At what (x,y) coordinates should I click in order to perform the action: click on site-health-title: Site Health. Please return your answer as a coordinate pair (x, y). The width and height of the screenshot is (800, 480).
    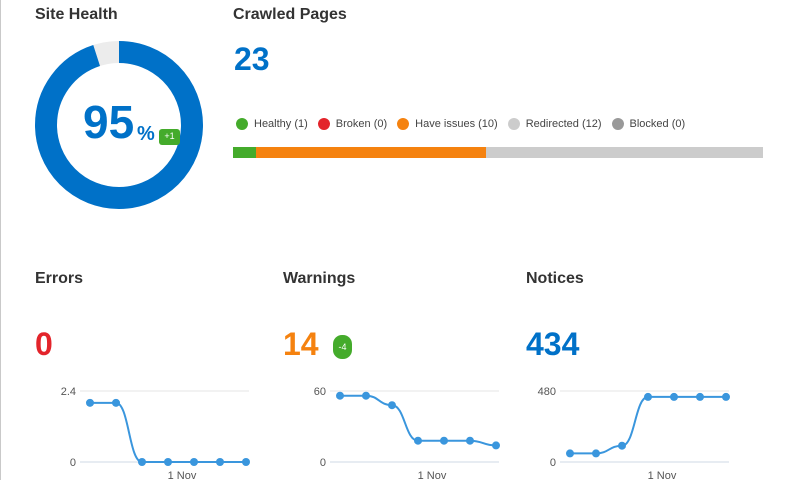
    Looking at the image, I should click on (76, 14).